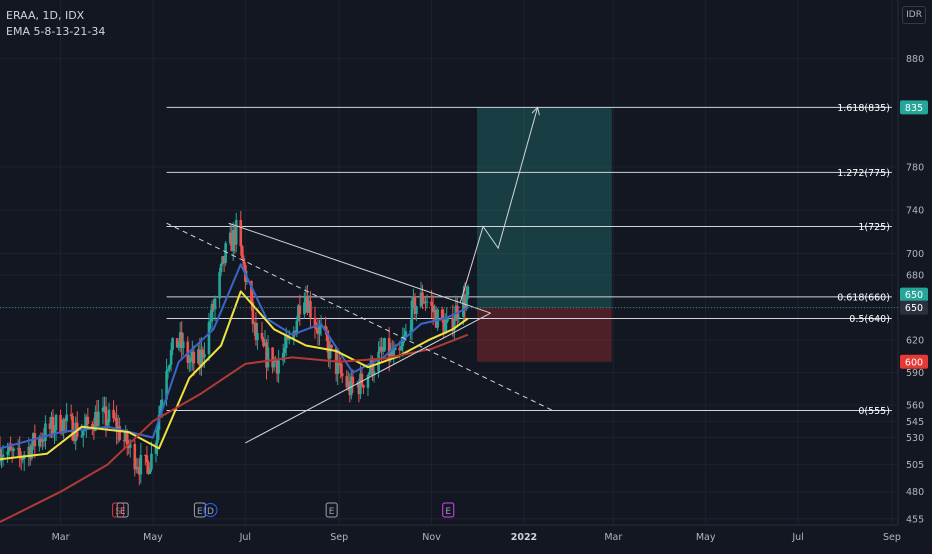  What do you see at coordinates (915, 438) in the screenshot?
I see `y-tick-label: 530` at bounding box center [915, 438].